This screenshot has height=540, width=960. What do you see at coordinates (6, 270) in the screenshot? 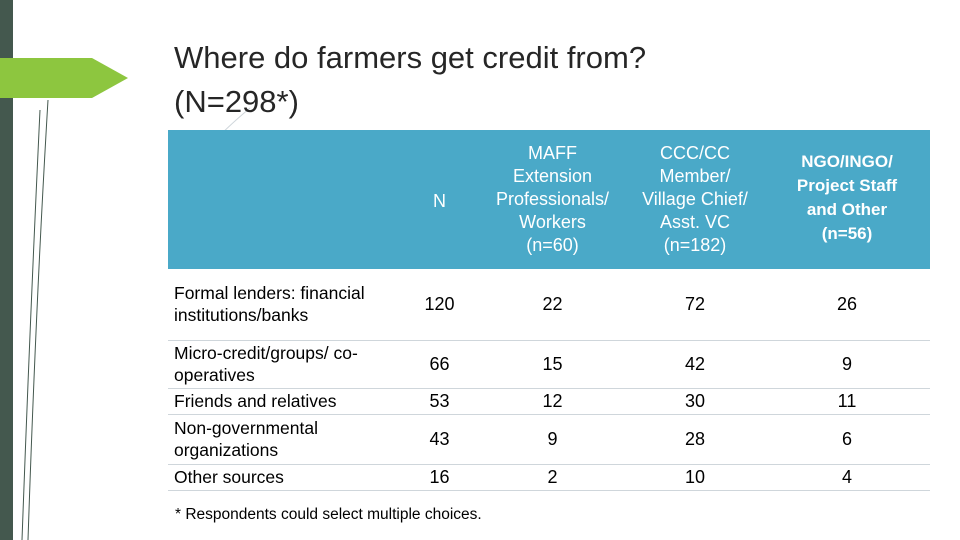
I see `left-accent-bar` at bounding box center [6, 270].